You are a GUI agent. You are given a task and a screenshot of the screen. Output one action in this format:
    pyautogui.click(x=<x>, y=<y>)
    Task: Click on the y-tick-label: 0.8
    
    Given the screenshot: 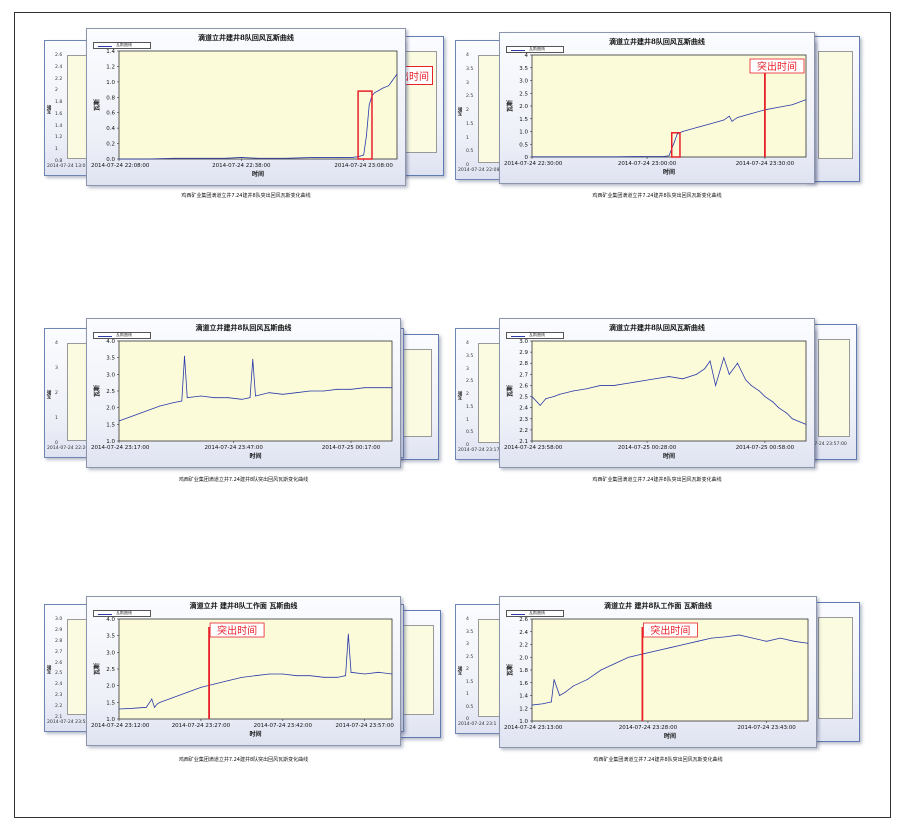 What is the action you would take?
    pyautogui.click(x=110, y=98)
    